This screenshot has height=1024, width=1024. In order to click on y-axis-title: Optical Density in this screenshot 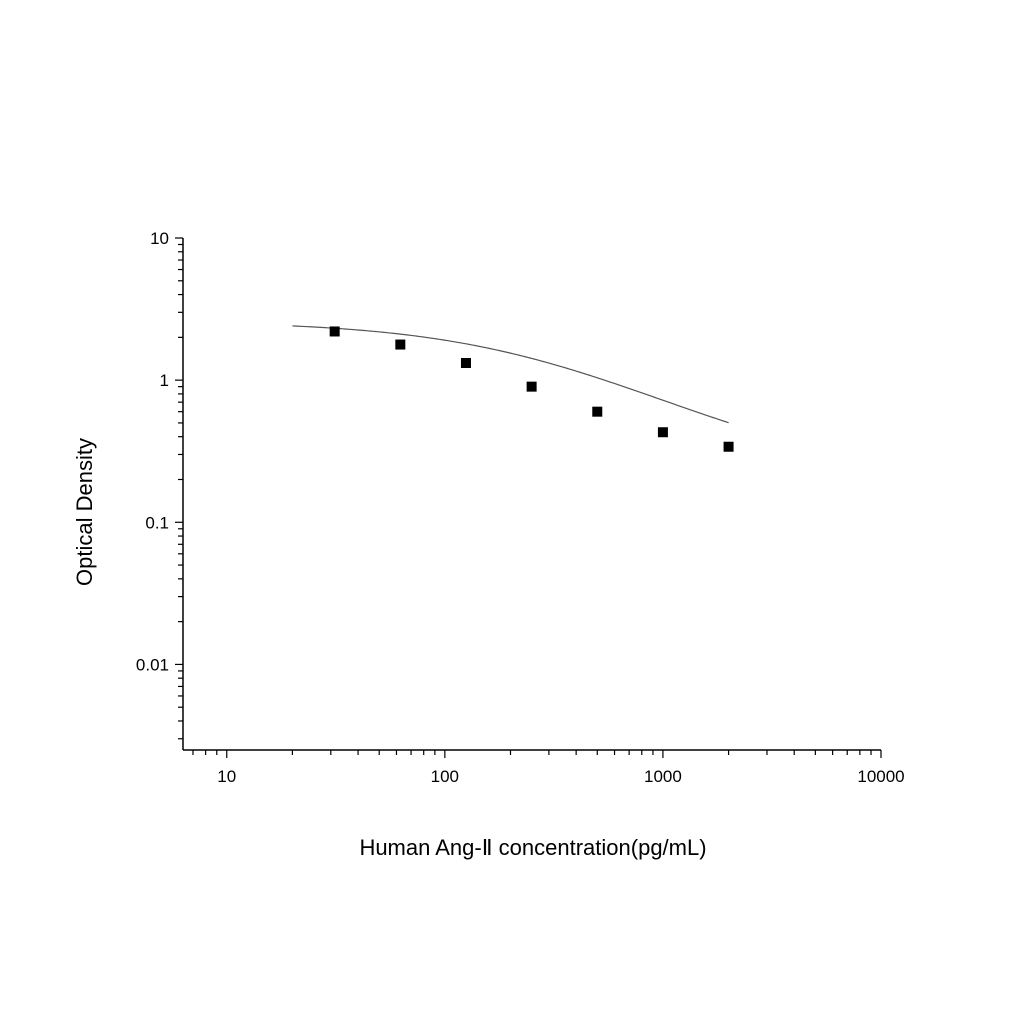, I will do `click(84, 512)`.